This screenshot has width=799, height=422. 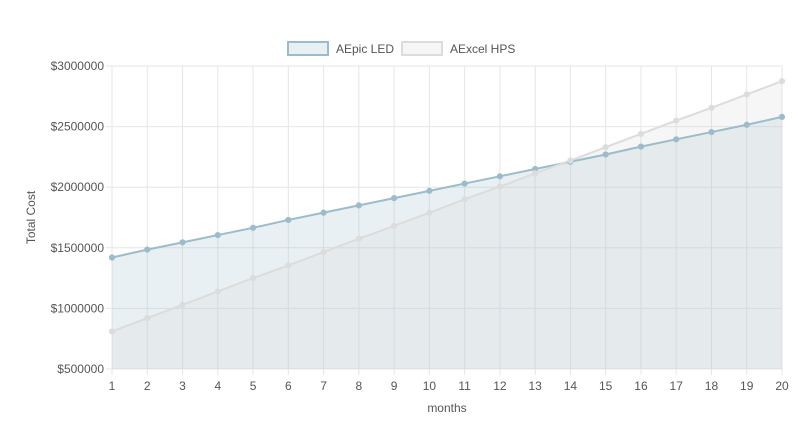 What do you see at coordinates (112, 386) in the screenshot?
I see `x-tick-label: 1` at bounding box center [112, 386].